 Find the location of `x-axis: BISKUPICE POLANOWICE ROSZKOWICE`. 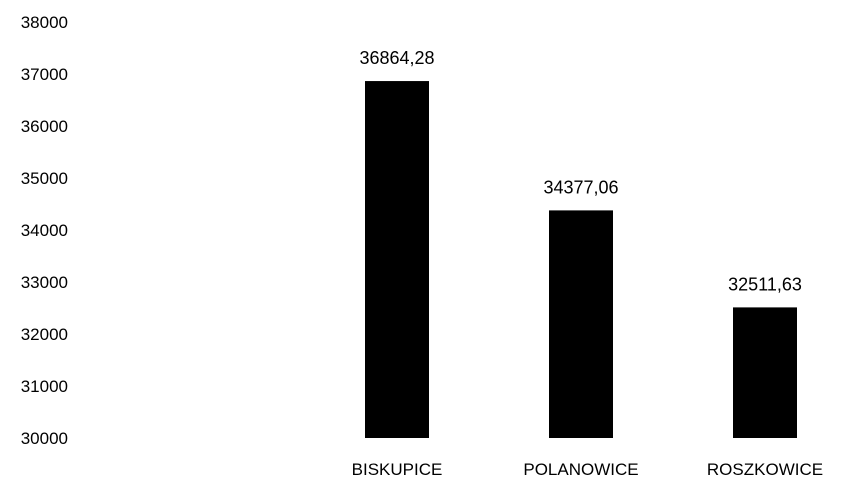

x-axis: BISKUPICE POLANOWICE ROSZKOWICE is located at coordinates (587, 469).